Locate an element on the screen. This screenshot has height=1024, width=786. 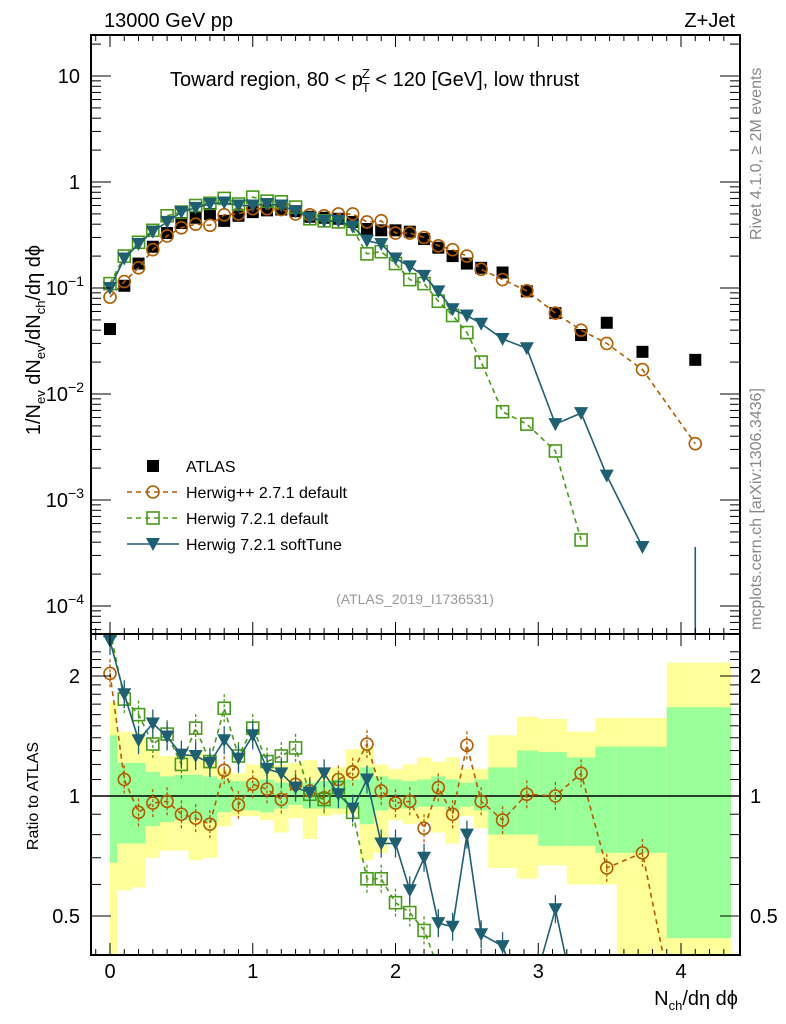
main-y-tick-label: 10⁻³ is located at coordinates (65, 498).